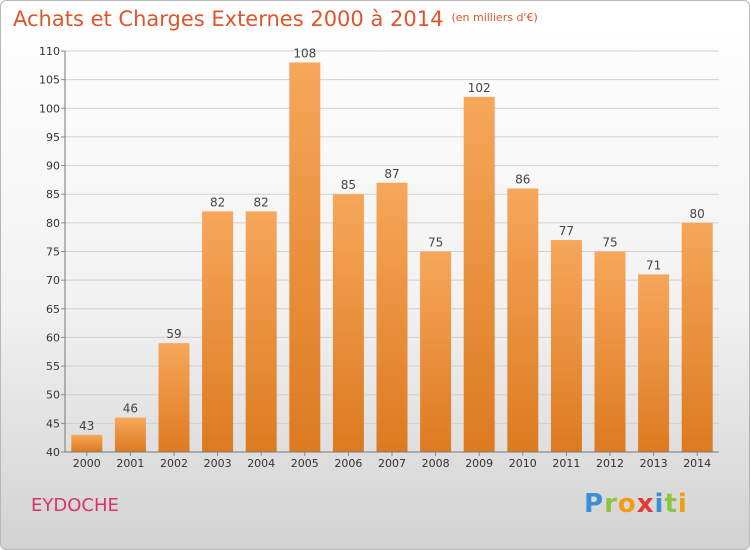 The height and width of the screenshot is (550, 750). I want to click on bar-2011, so click(566, 346).